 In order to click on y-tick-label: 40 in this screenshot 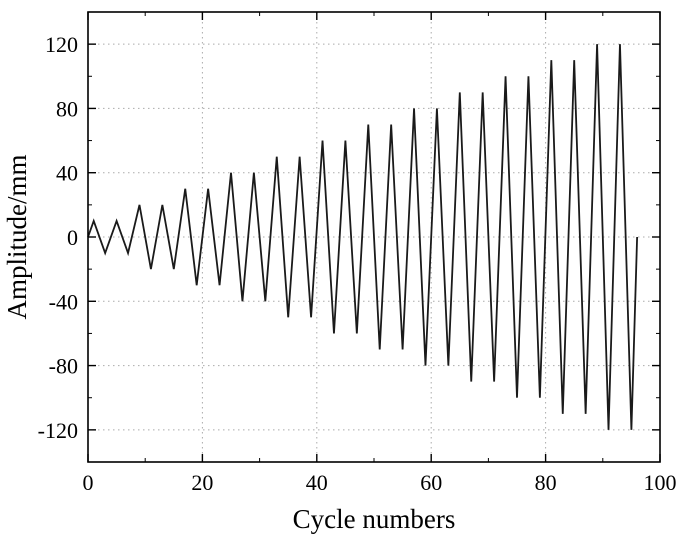, I will do `click(67, 173)`.